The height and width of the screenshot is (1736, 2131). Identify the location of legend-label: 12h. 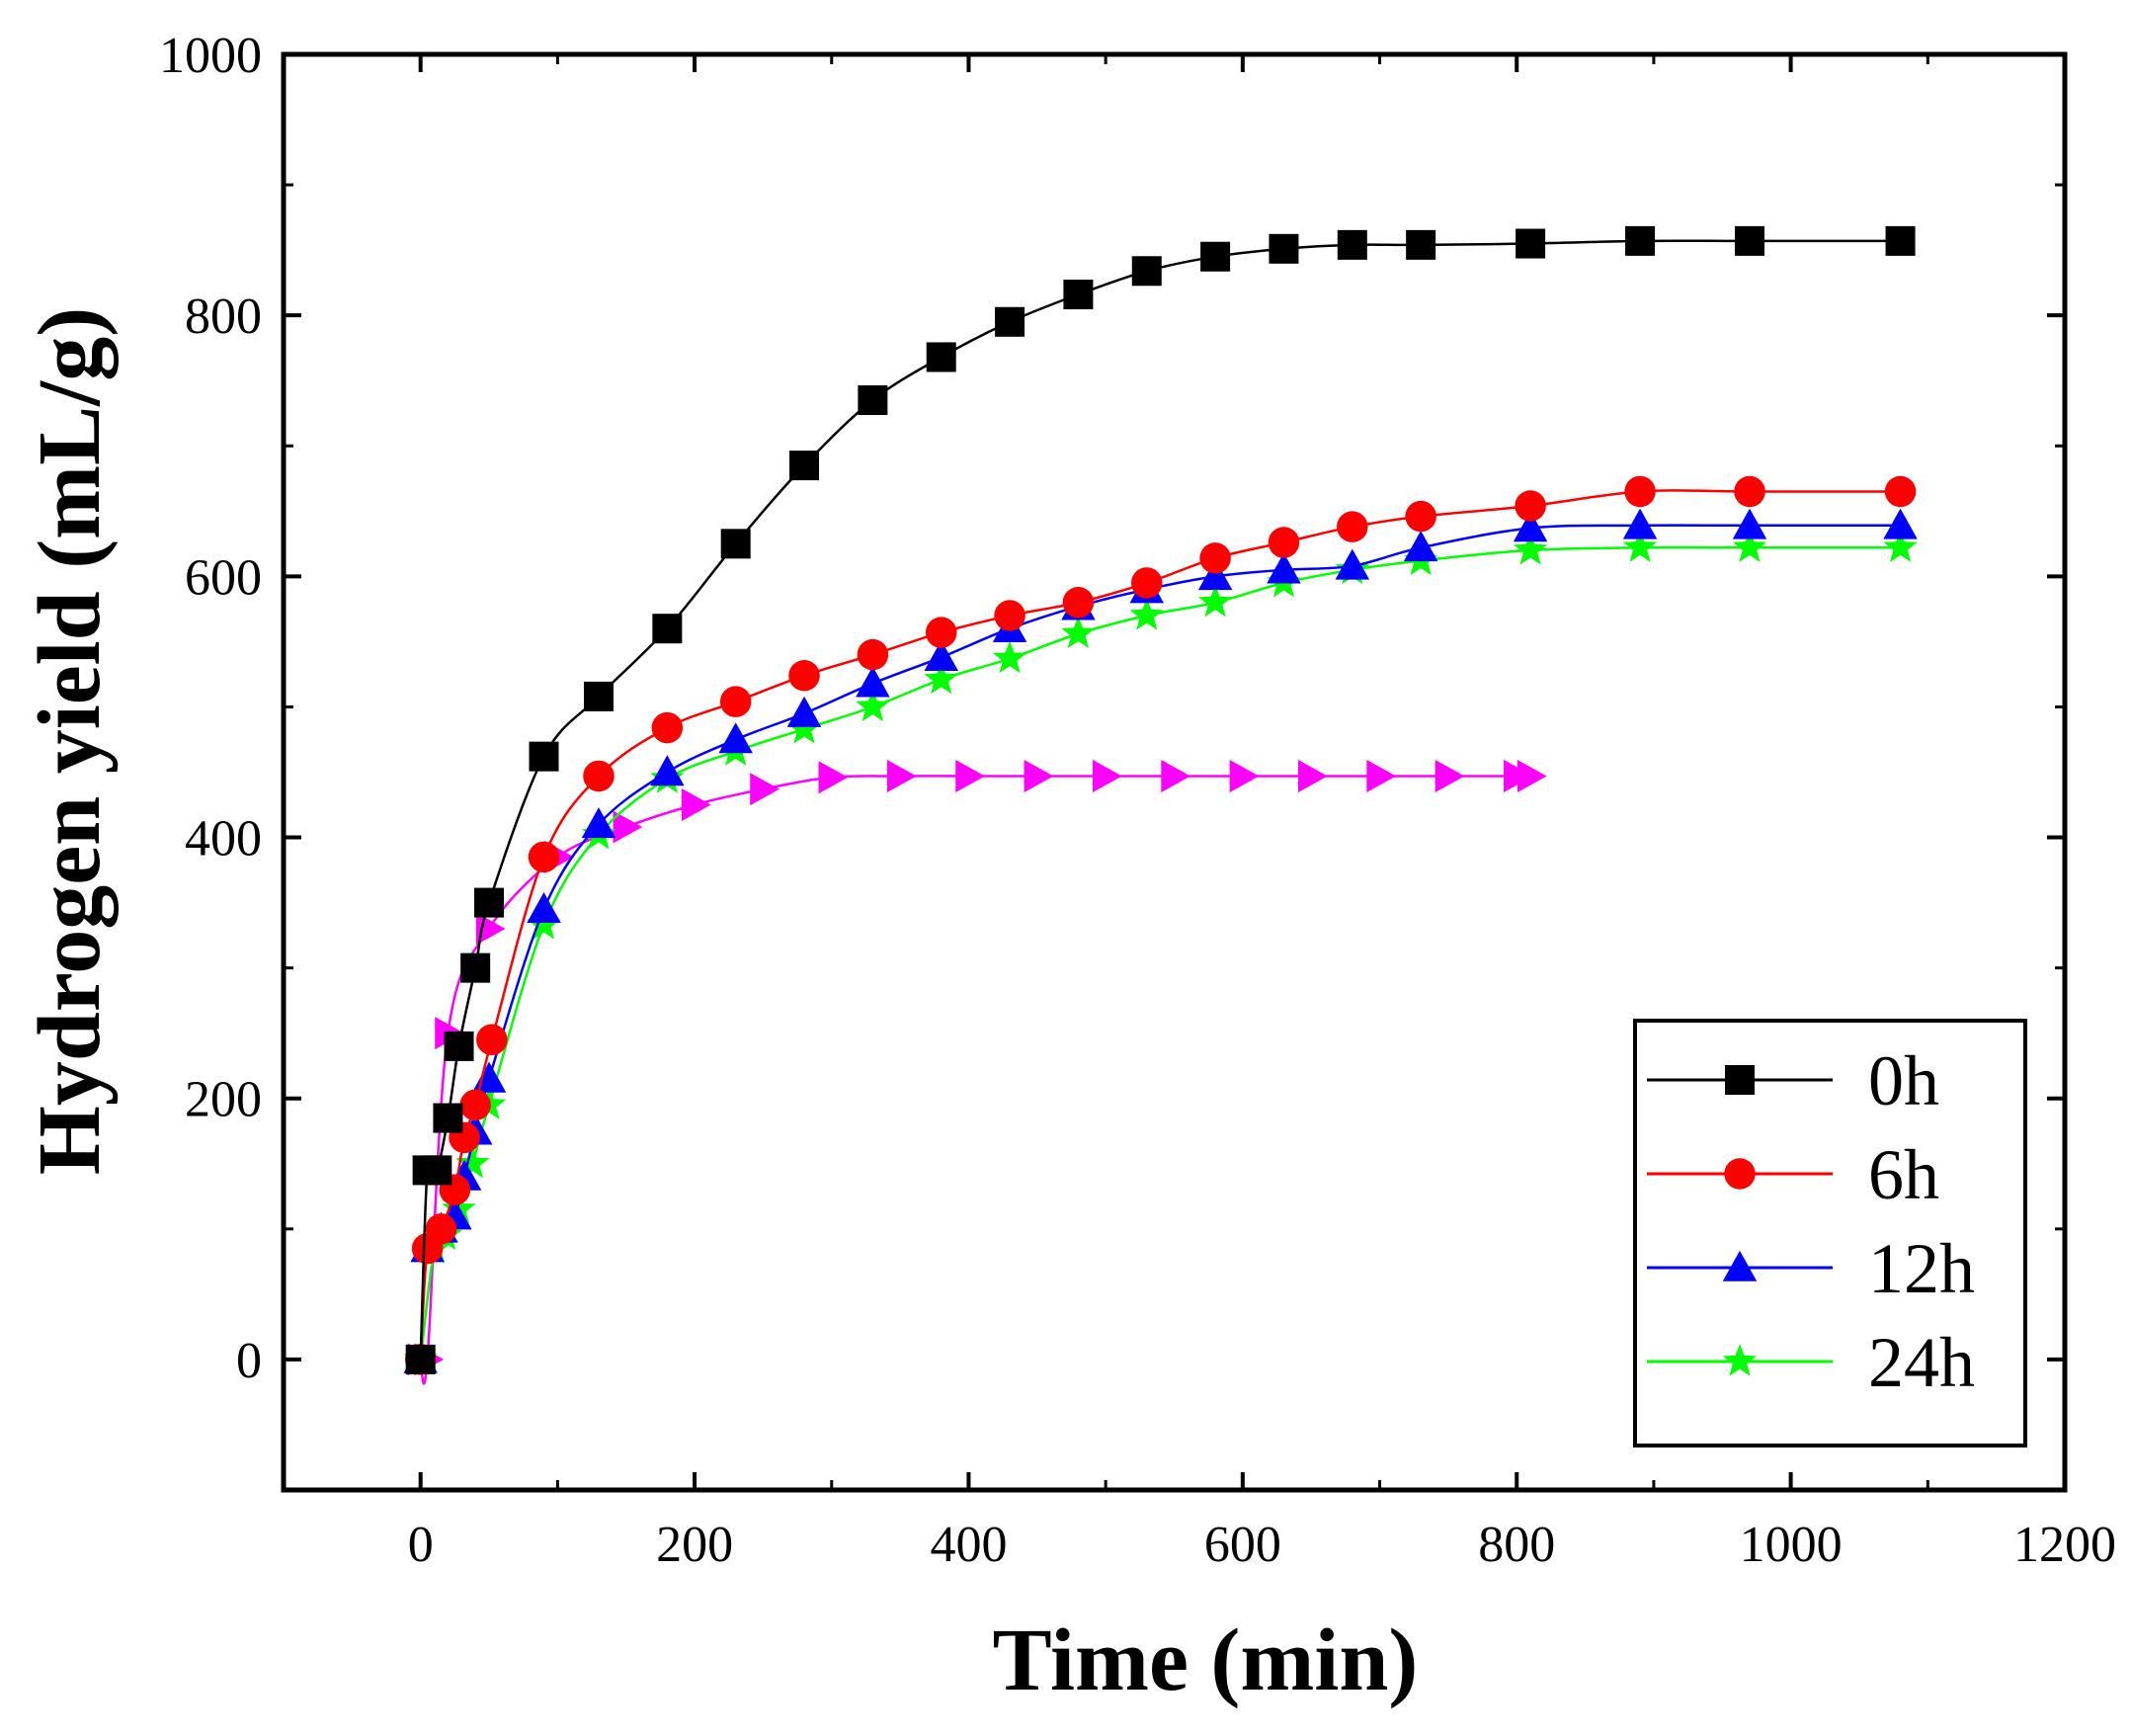
(1921, 1269).